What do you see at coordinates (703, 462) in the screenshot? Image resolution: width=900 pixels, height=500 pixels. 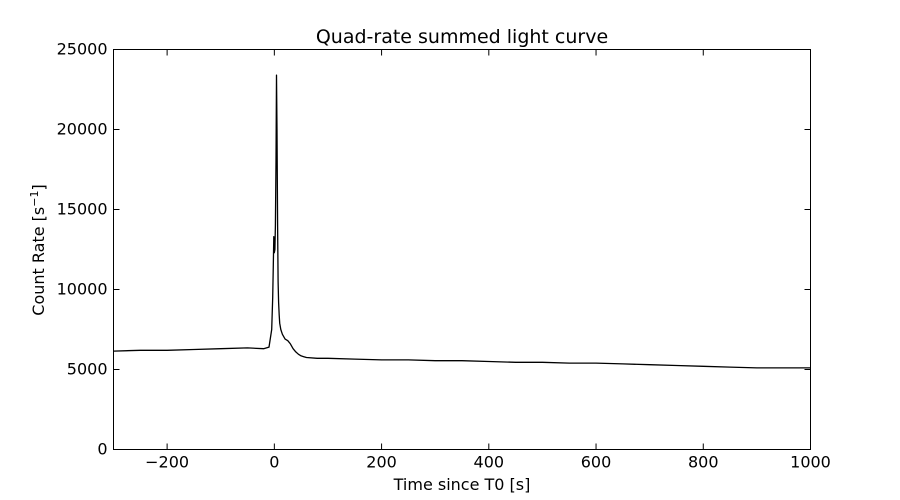 I see `x-tick-label: 800` at bounding box center [703, 462].